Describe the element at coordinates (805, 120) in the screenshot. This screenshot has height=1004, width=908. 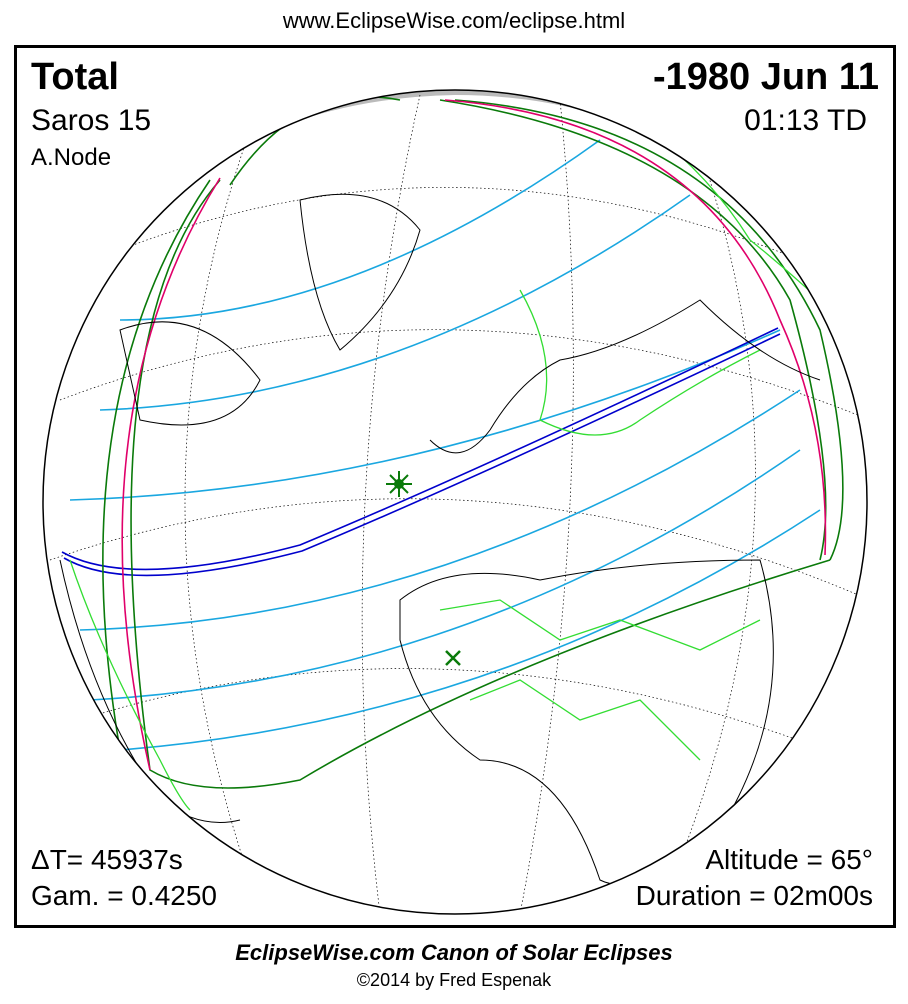
I see `eclipse-time: 01:13 TD` at that location.